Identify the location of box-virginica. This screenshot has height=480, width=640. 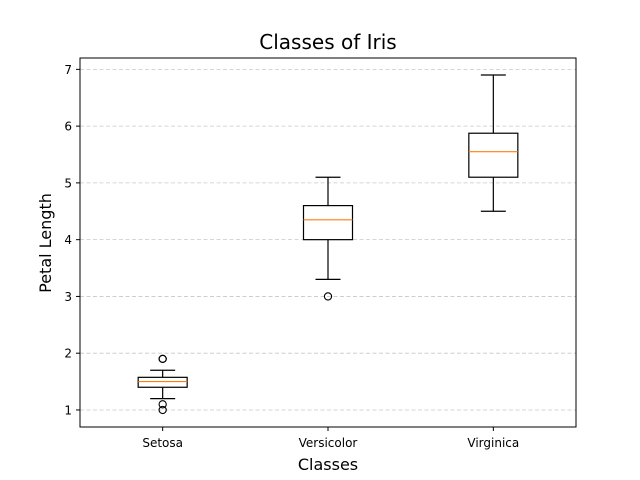
(493, 143).